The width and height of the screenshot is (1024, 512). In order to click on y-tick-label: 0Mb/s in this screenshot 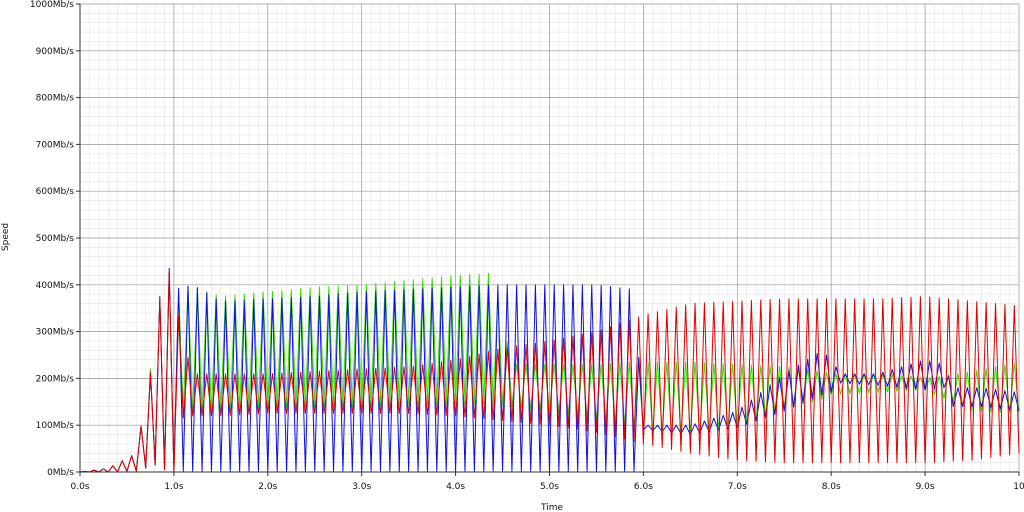, I will do `click(60, 473)`.